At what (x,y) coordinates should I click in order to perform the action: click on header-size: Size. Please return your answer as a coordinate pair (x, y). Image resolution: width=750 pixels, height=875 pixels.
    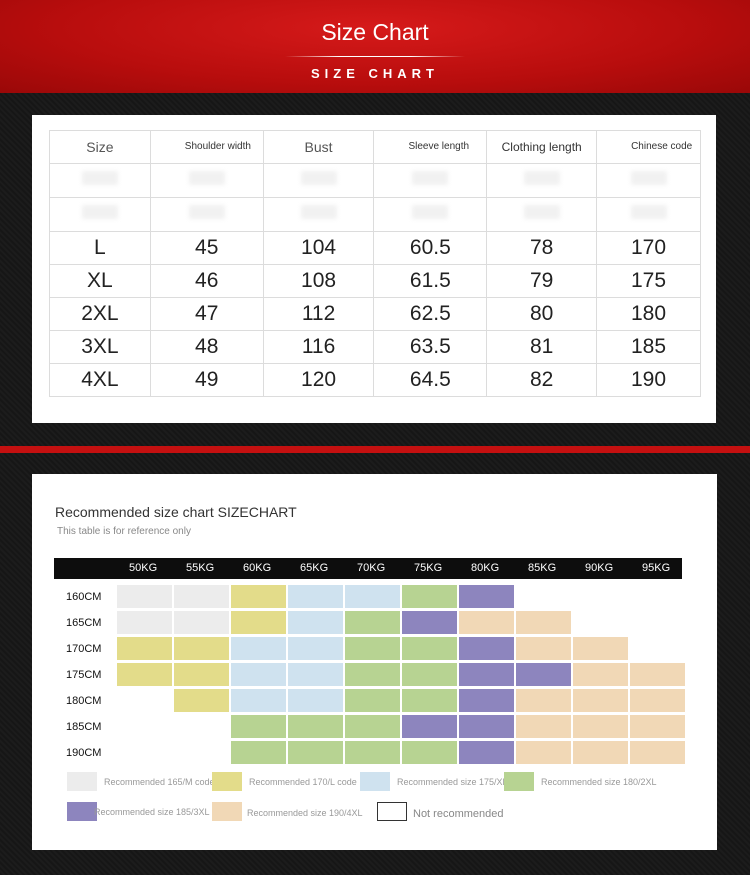
    Looking at the image, I should click on (100, 147).